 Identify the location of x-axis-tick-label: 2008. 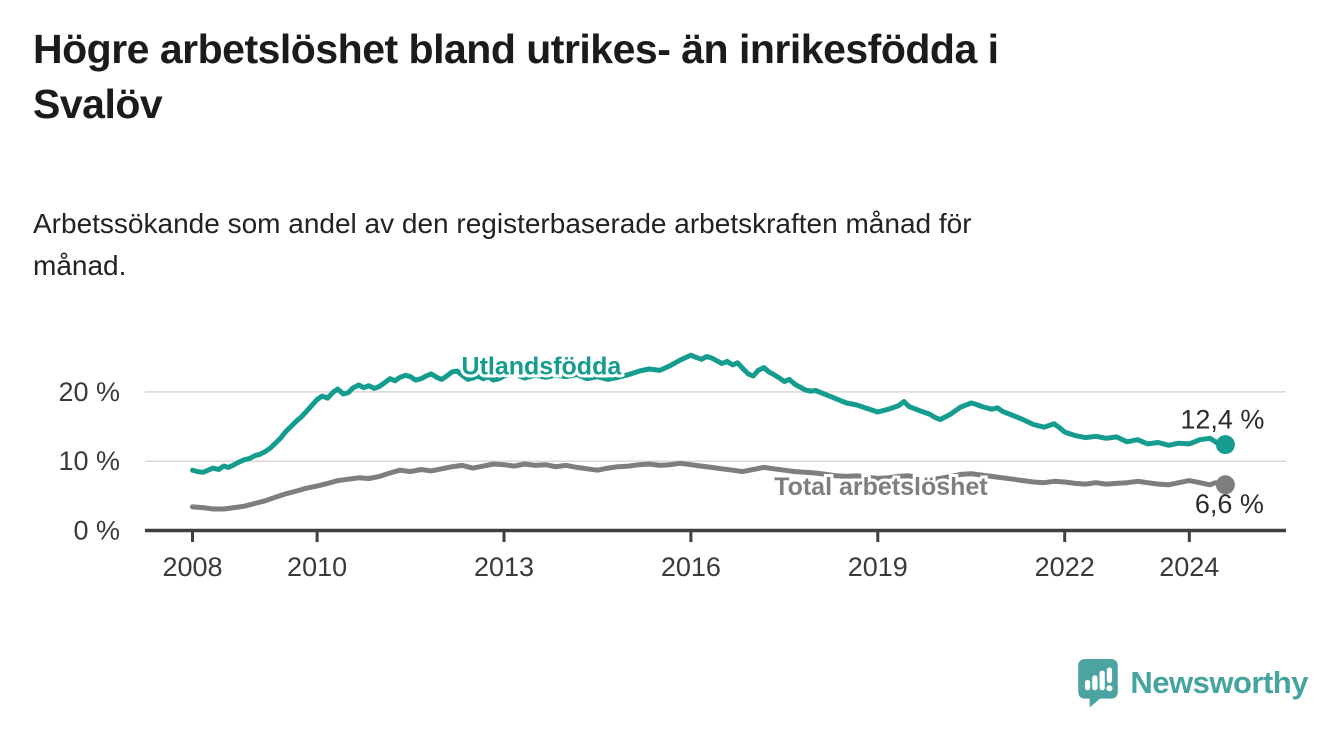
(192, 567).